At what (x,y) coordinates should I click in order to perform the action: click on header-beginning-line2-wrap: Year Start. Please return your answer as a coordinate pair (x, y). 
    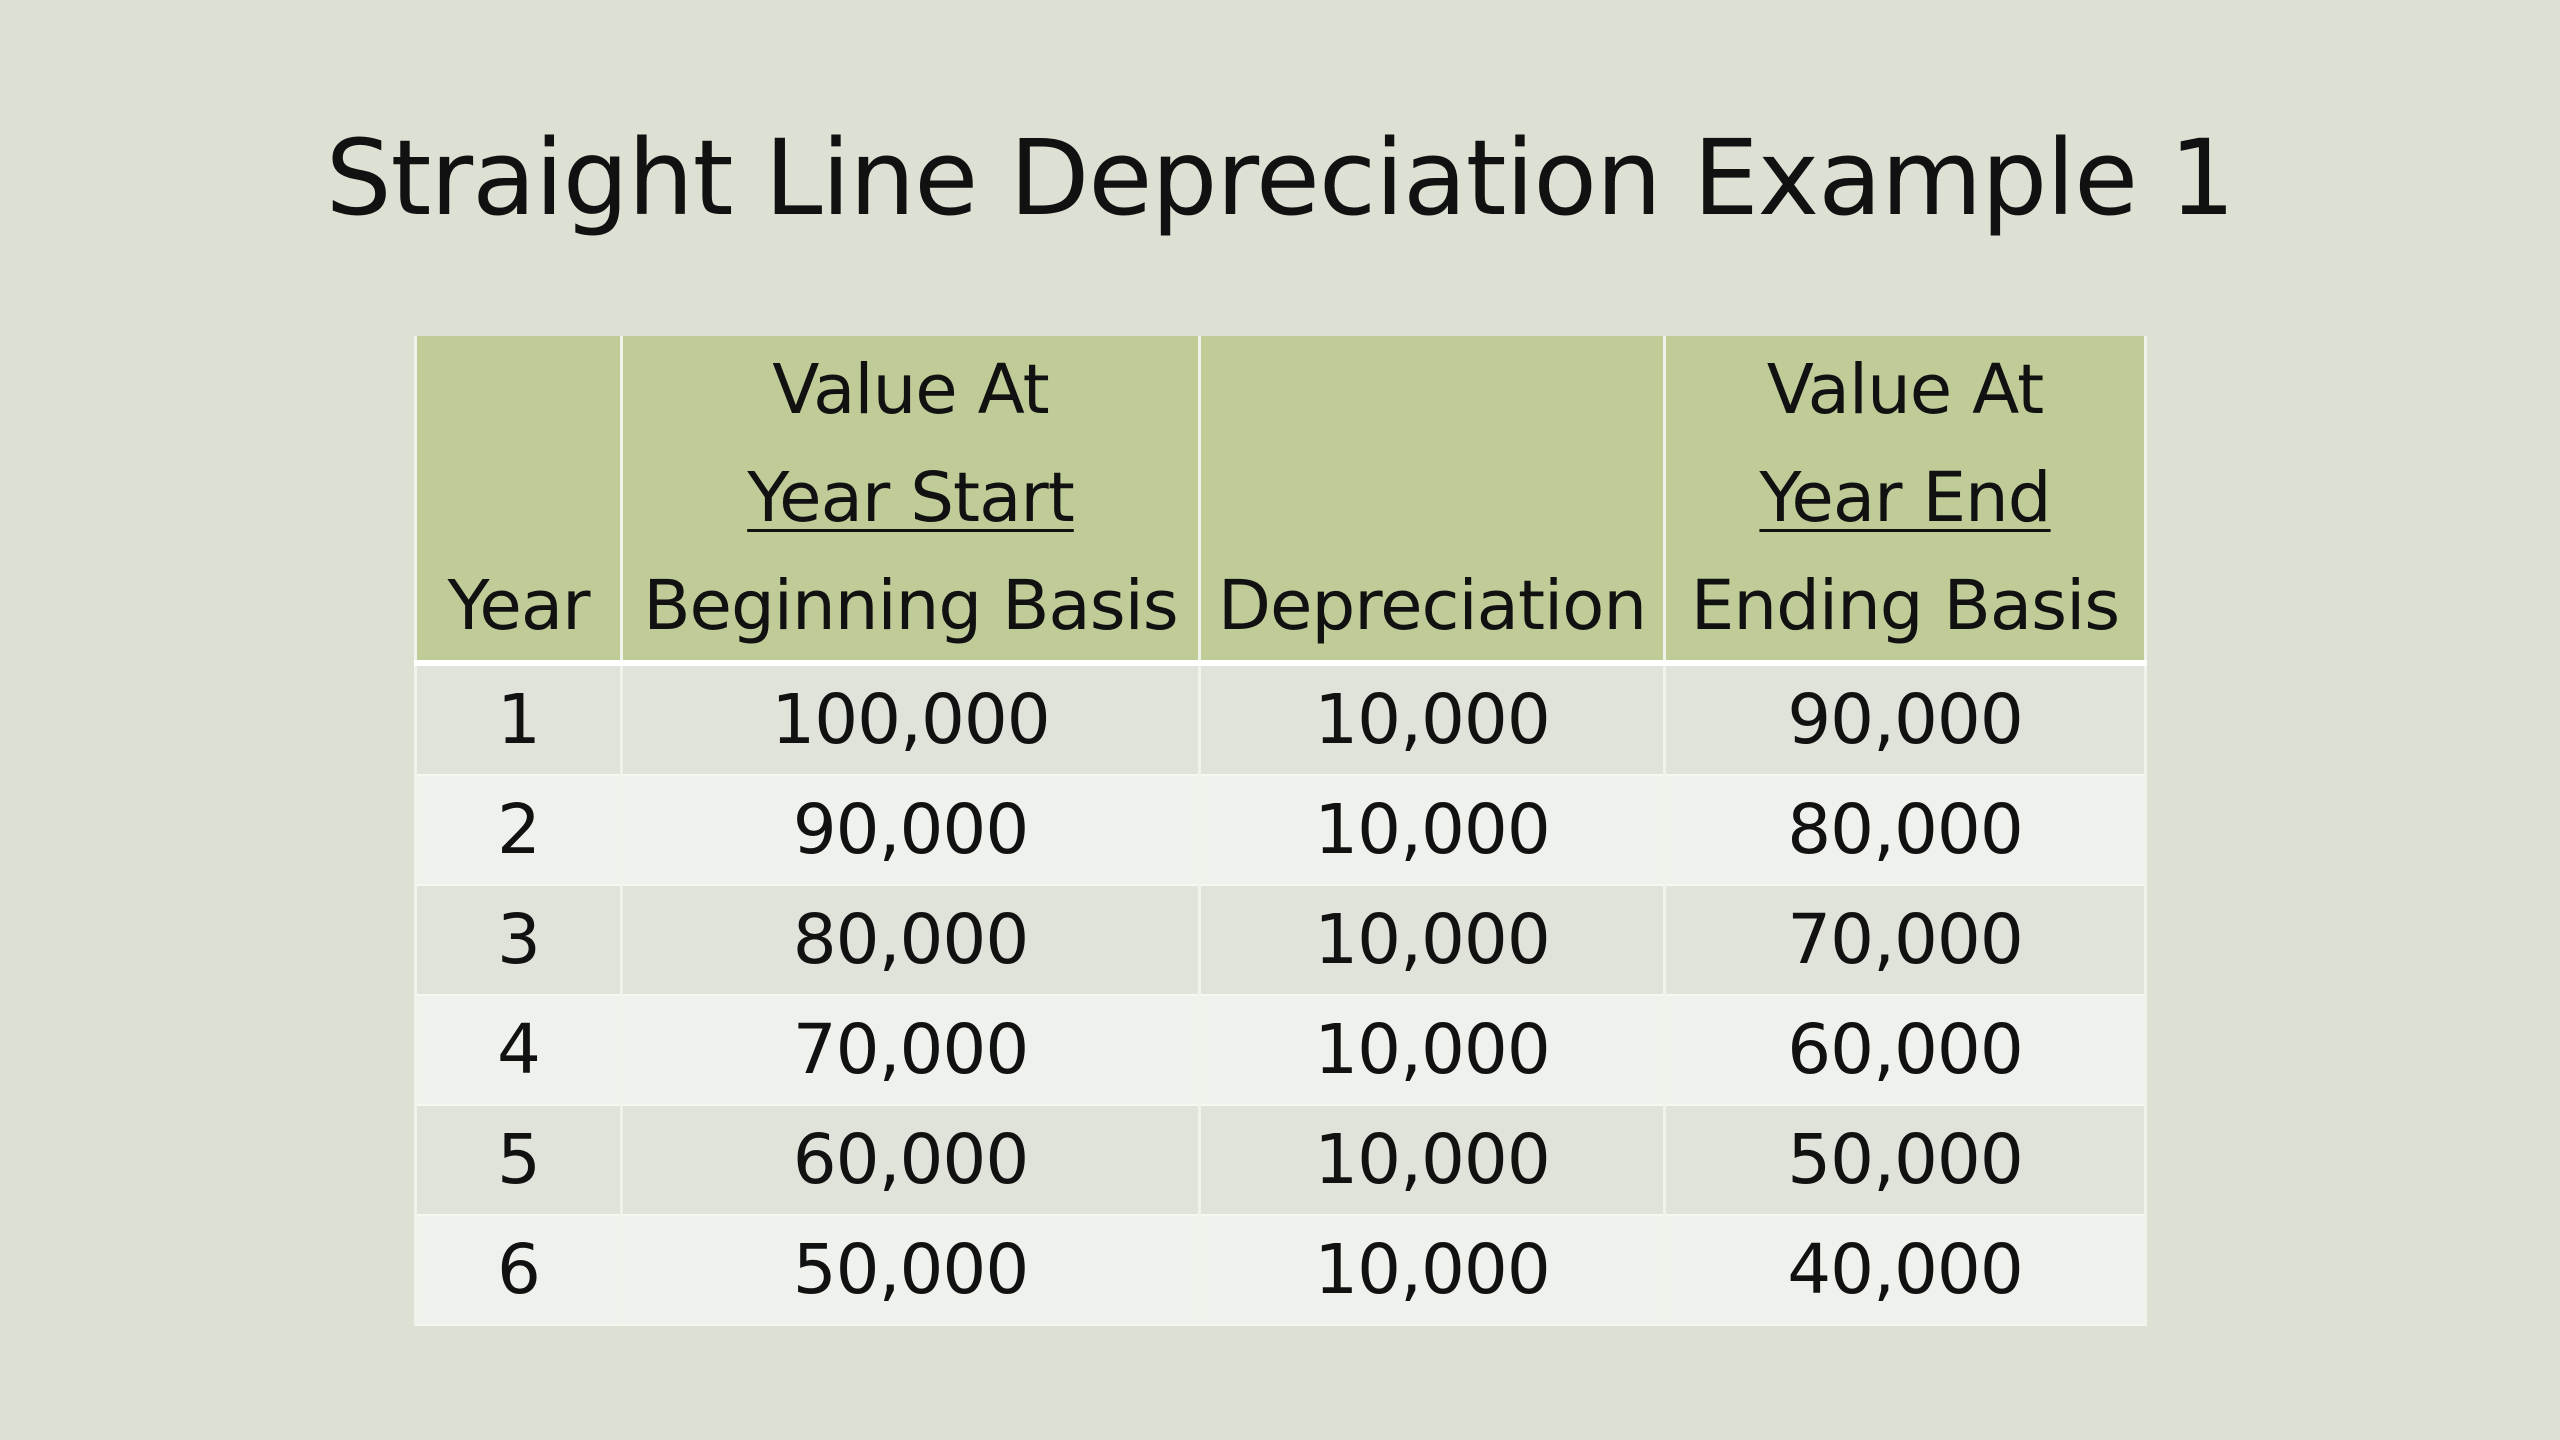
    Looking at the image, I should click on (910, 498).